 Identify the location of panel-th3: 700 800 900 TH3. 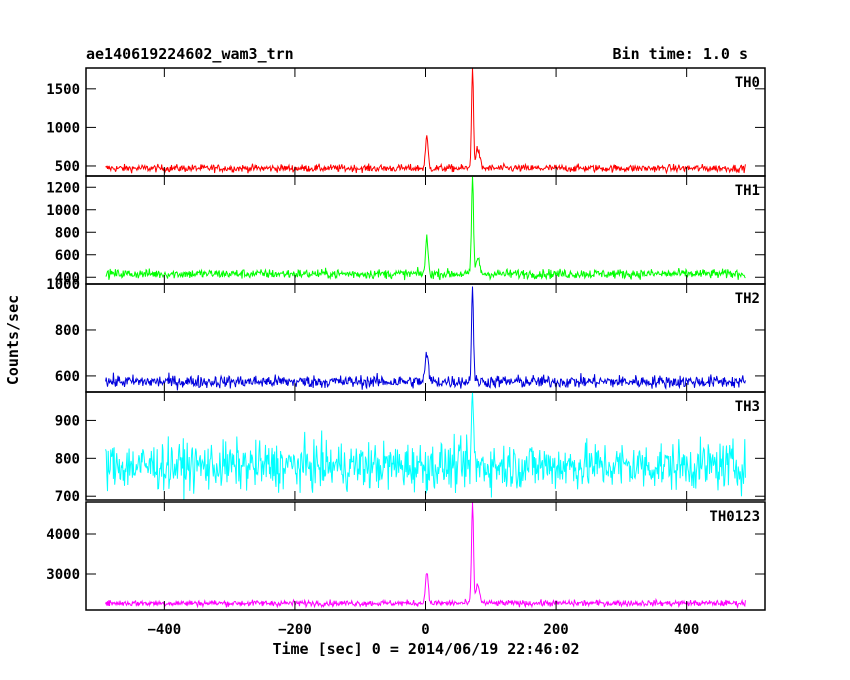
(410, 448).